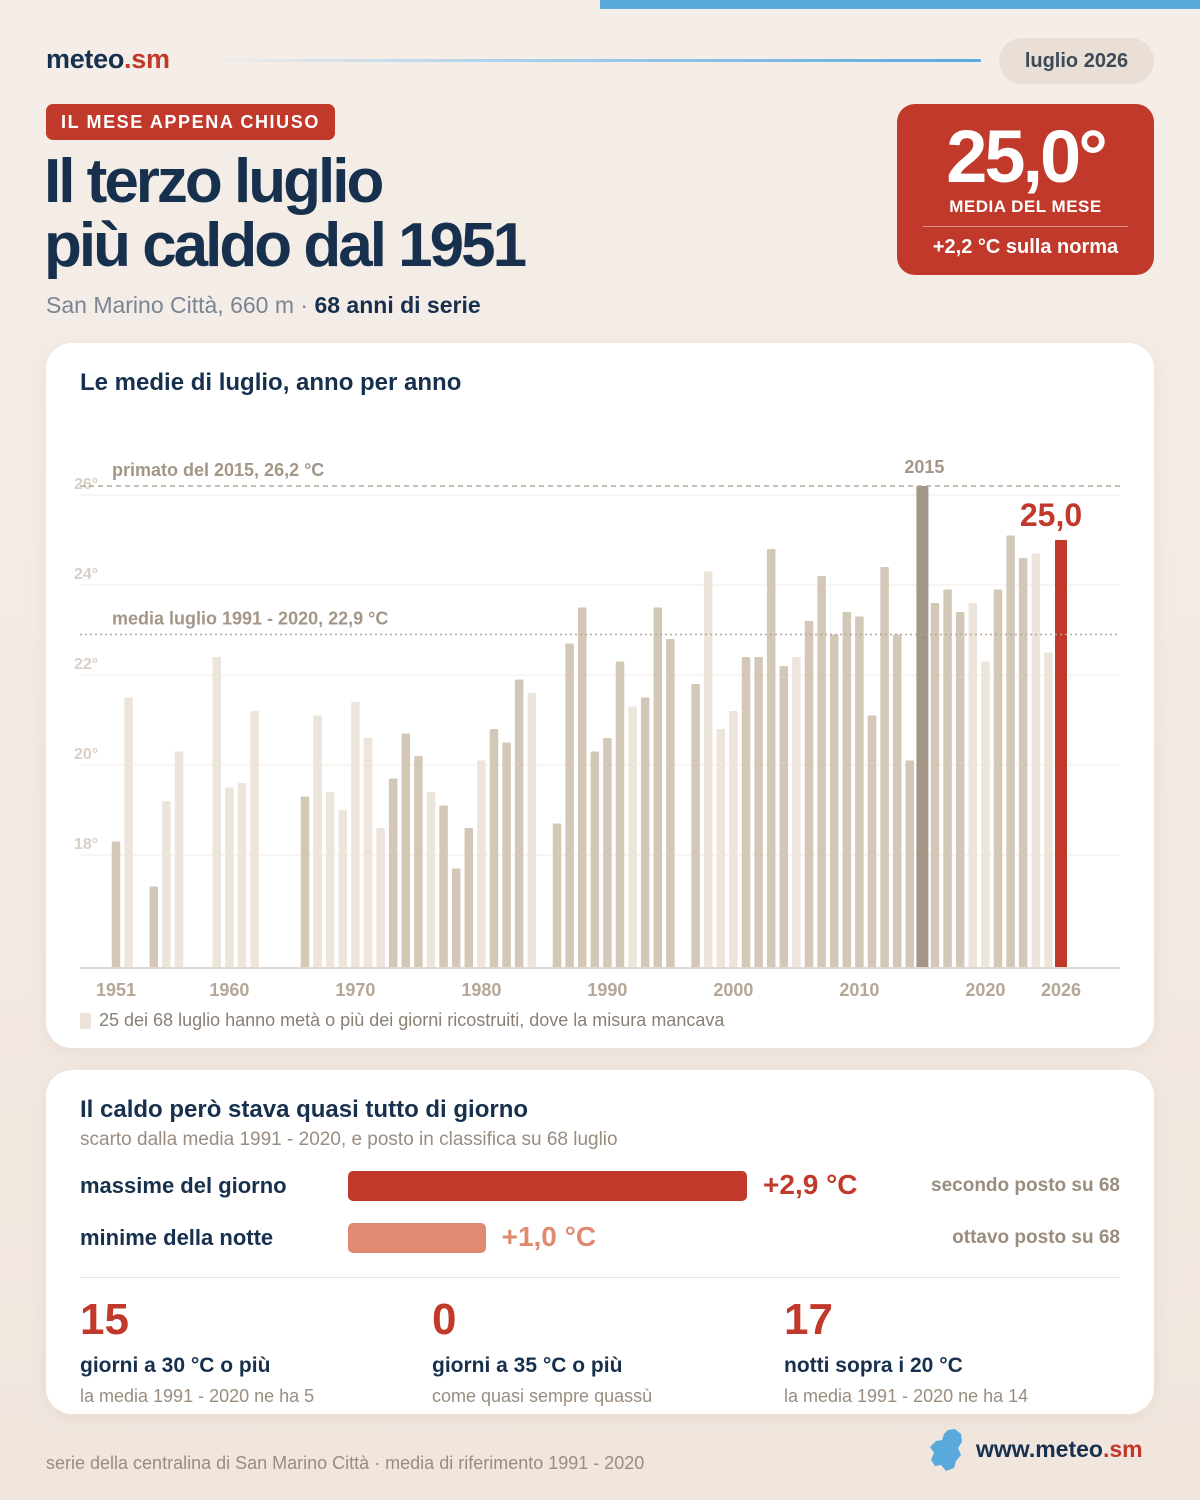 This screenshot has width=1200, height=1500. Describe the element at coordinates (406, 850) in the screenshot. I see `bar-1974` at that location.